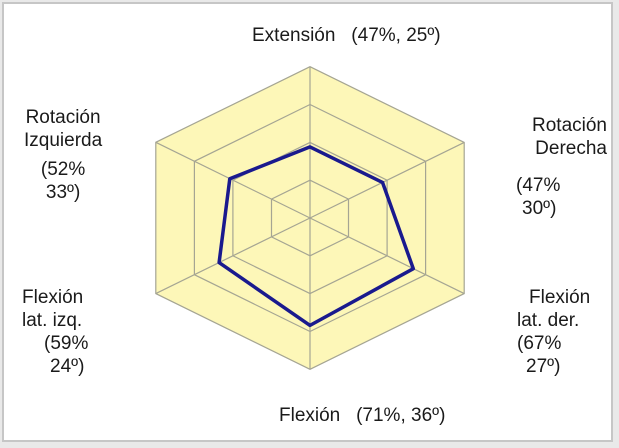 This screenshot has width=619, height=448. What do you see at coordinates (362, 415) in the screenshot?
I see `axis-label-flexion: Flexión (71%, 36º)` at bounding box center [362, 415].